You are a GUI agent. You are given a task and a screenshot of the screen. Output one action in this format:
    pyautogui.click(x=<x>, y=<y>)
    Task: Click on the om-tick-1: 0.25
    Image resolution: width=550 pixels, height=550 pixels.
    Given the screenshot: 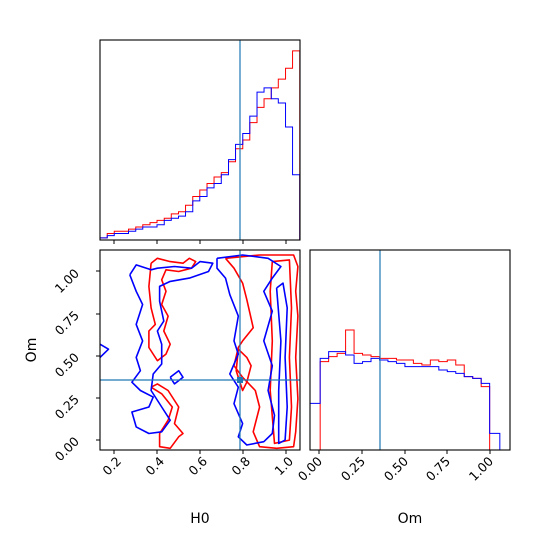 What is the action you would take?
    pyautogui.click(x=353, y=469)
    